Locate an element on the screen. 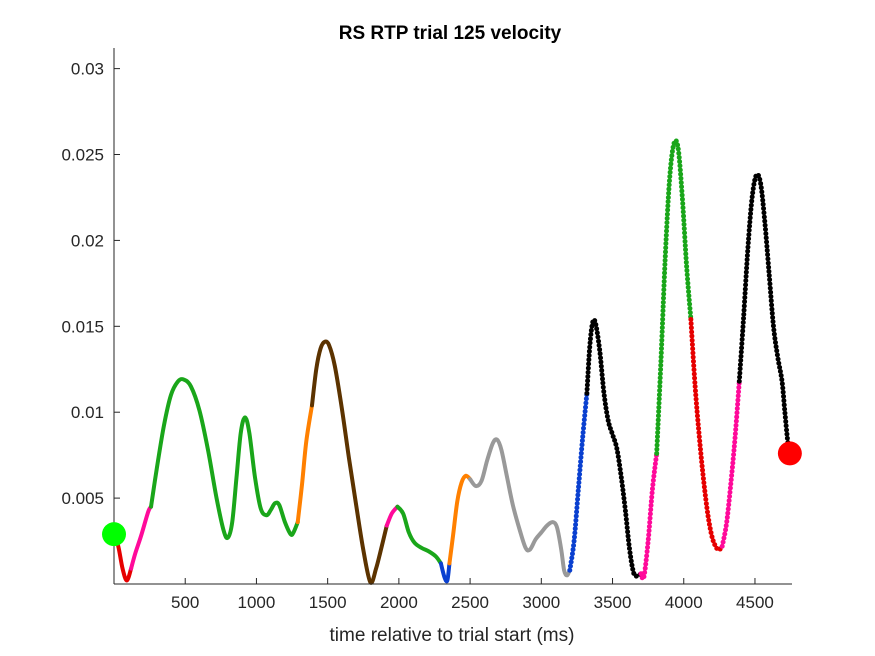  series-segment-gray is located at coordinates (520, 507).